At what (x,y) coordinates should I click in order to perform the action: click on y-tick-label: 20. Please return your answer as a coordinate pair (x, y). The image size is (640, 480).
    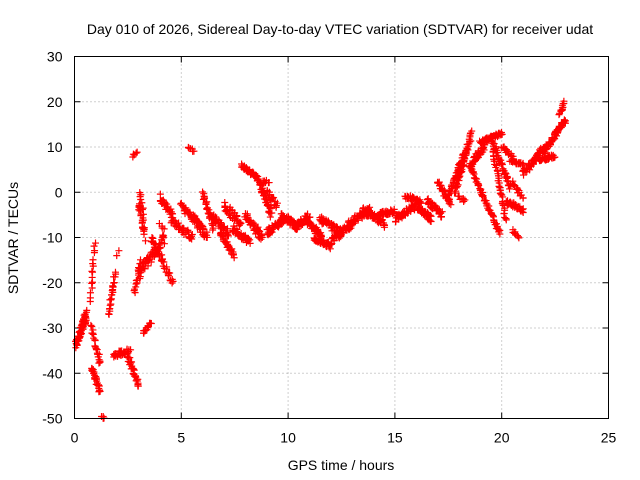
    Looking at the image, I should click on (55, 102).